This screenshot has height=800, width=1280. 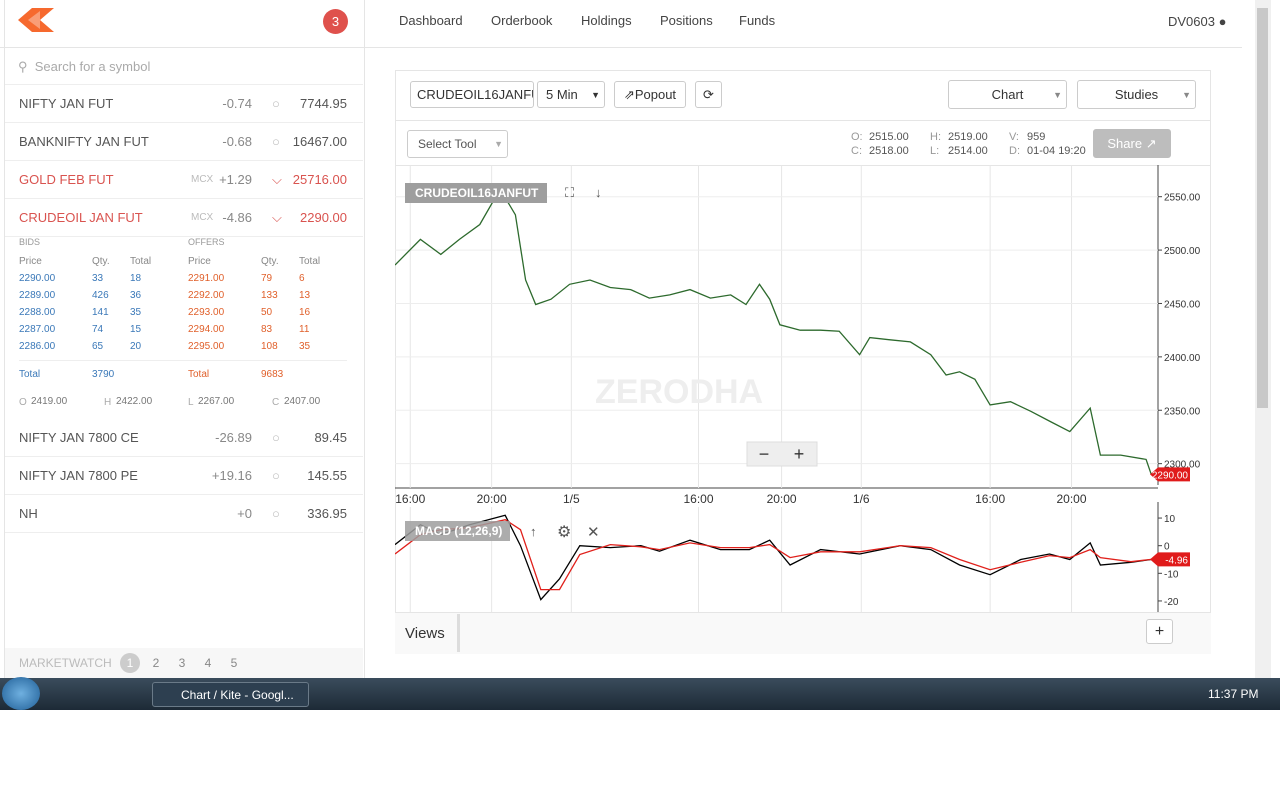 I want to click on ohlc-label: C, so click(x=276, y=402).